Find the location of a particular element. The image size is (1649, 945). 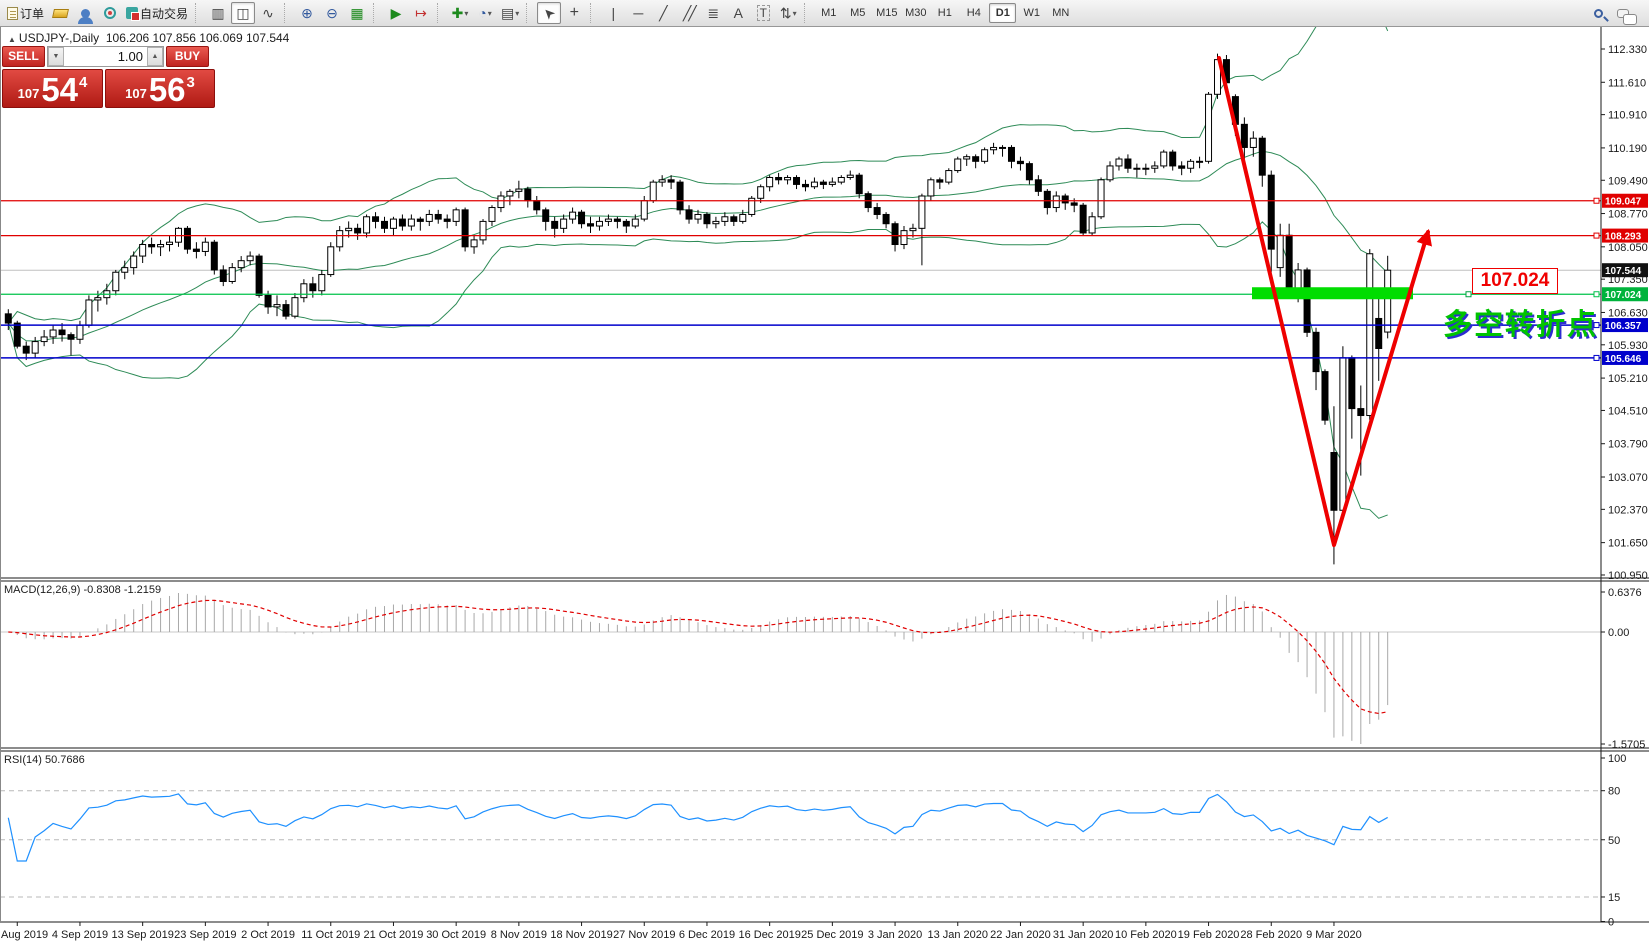

market-watch-button is located at coordinates (60, 13).